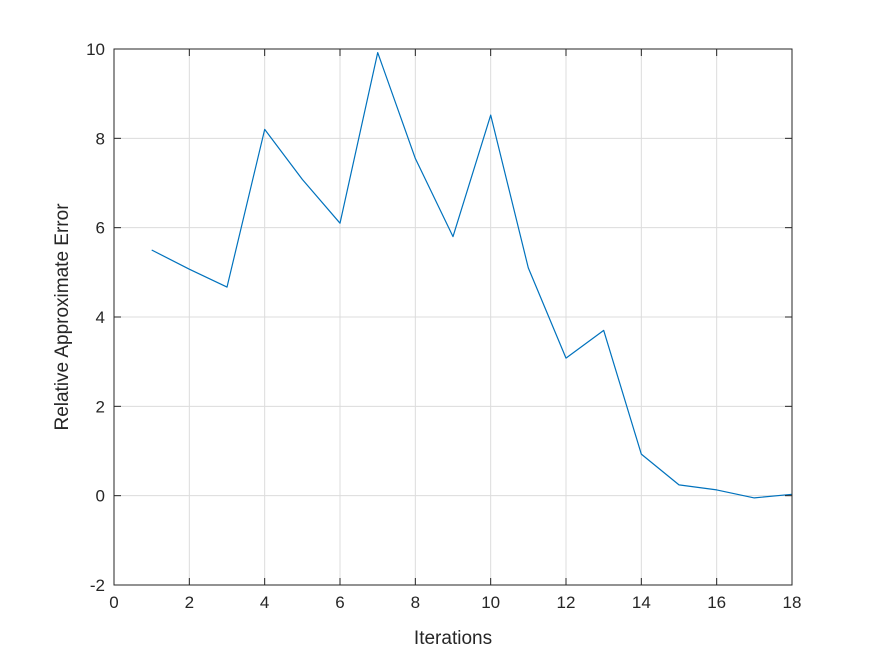 The image size is (875, 656). Describe the element at coordinates (264, 602) in the screenshot. I see `x-tick-label: 4` at that location.